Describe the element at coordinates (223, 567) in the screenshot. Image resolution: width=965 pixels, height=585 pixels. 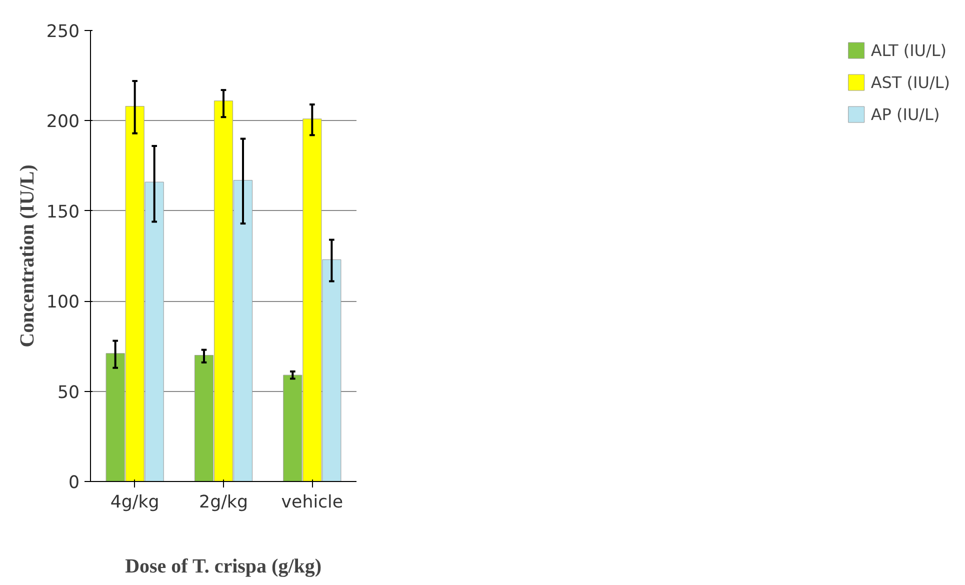
I see `x-axis-title: Dose of T. crispa (g/kg)` at that location.